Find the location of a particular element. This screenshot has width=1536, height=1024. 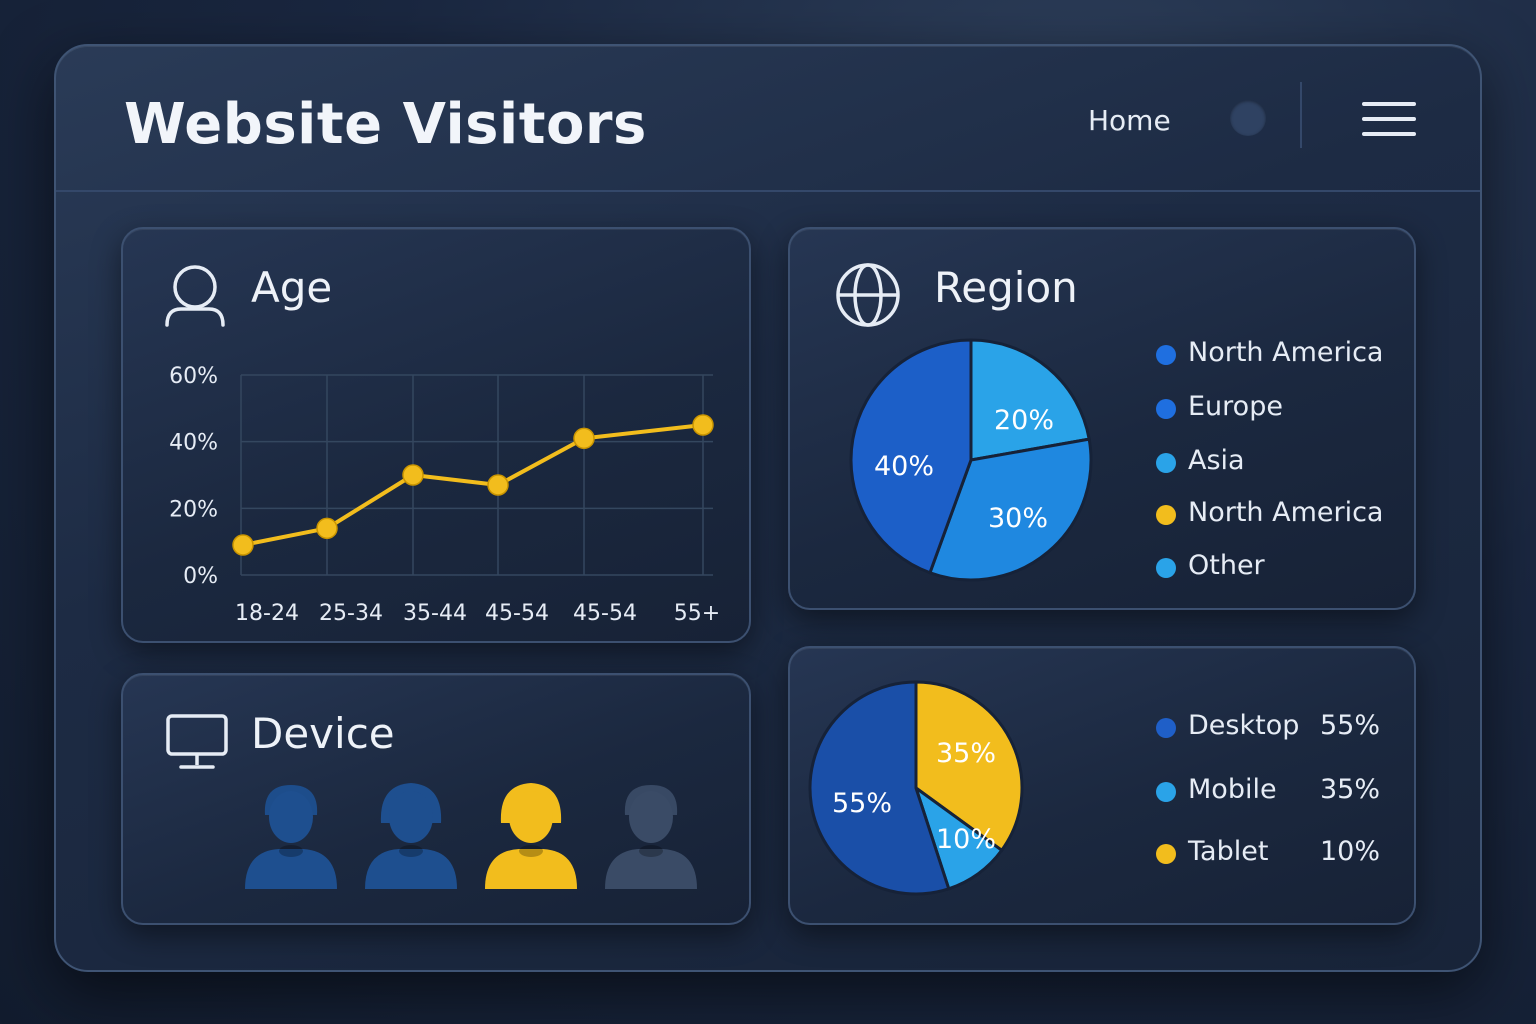

y-tick-label: 0% is located at coordinates (200, 576).